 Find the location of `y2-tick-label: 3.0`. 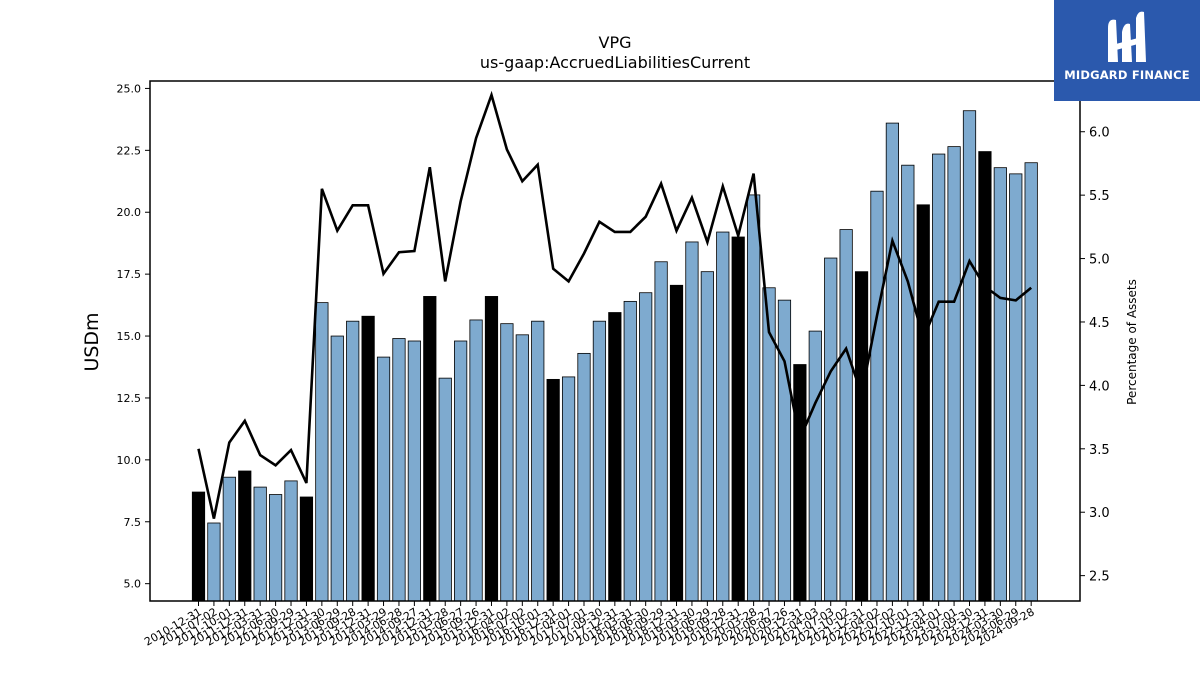

y2-tick-label: 3.0 is located at coordinates (1099, 513).